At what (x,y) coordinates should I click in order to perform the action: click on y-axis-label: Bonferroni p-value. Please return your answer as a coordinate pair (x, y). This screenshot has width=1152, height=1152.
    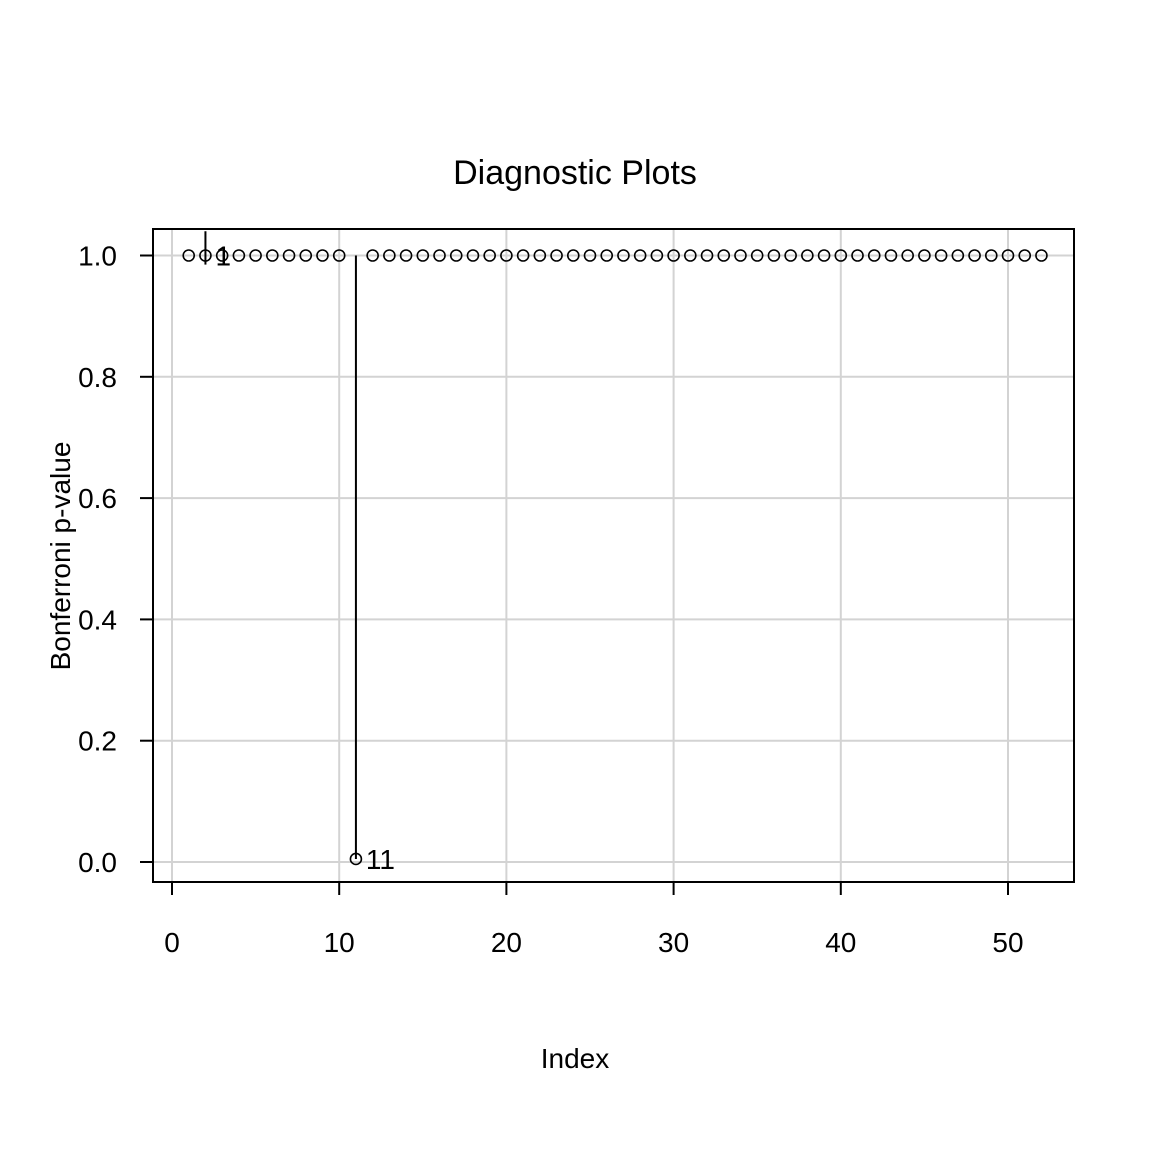
    Looking at the image, I should click on (60, 556).